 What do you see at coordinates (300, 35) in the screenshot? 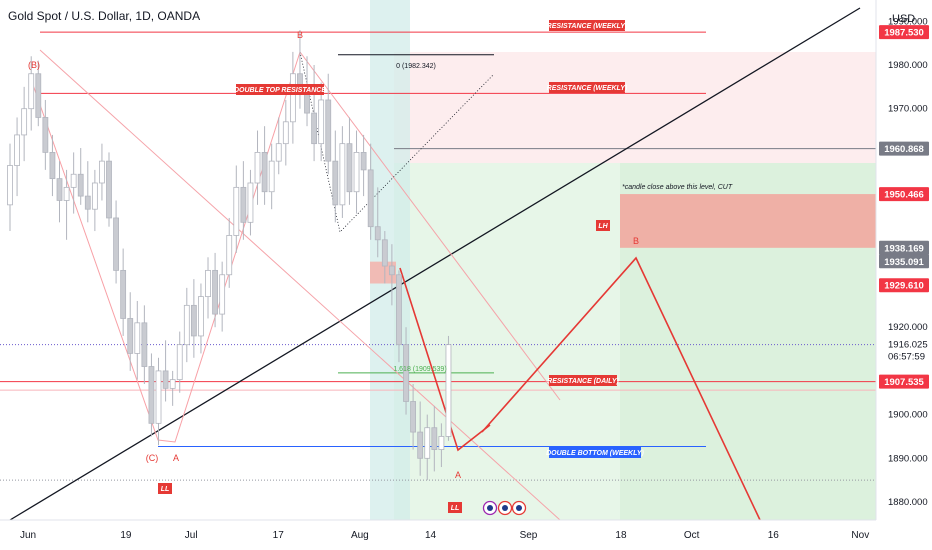
I see `label-wave-b-top: B` at bounding box center [300, 35].